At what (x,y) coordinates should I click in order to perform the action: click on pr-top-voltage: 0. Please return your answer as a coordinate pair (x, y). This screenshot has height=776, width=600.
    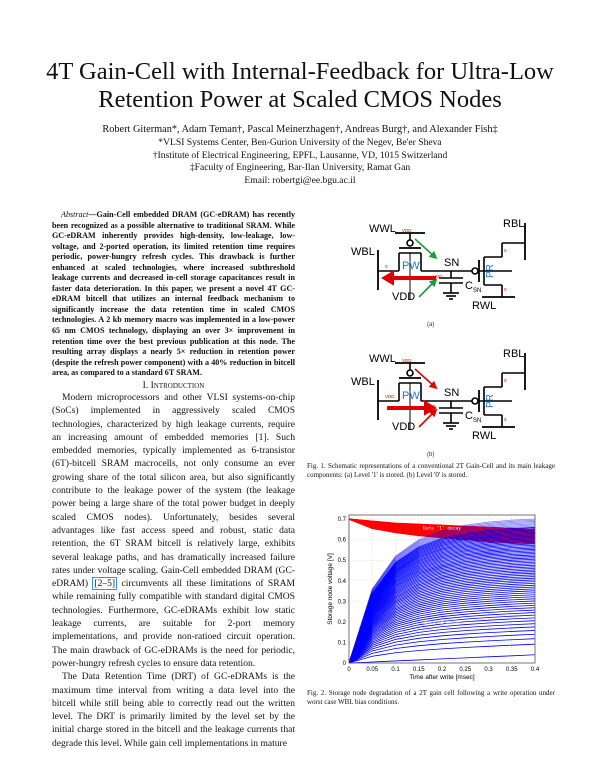
    Looking at the image, I should click on (505, 250).